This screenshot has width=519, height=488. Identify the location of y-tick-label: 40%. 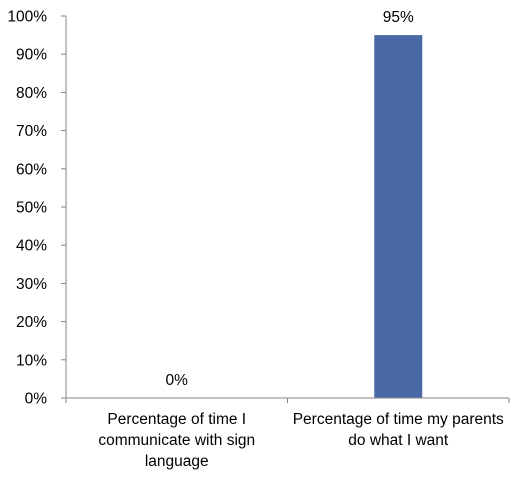
(31, 246).